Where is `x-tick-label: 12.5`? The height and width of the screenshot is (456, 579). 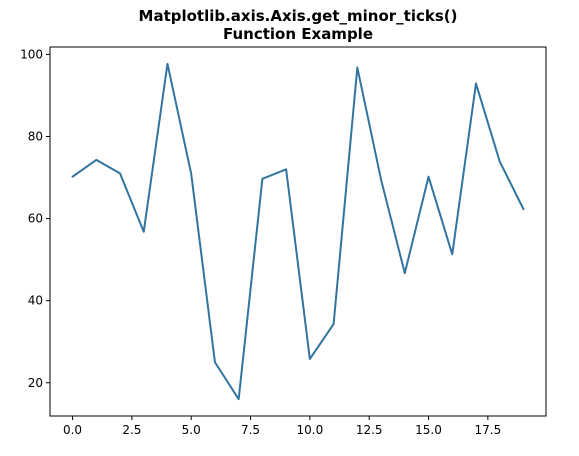
x-tick-label: 12.5 is located at coordinates (369, 430).